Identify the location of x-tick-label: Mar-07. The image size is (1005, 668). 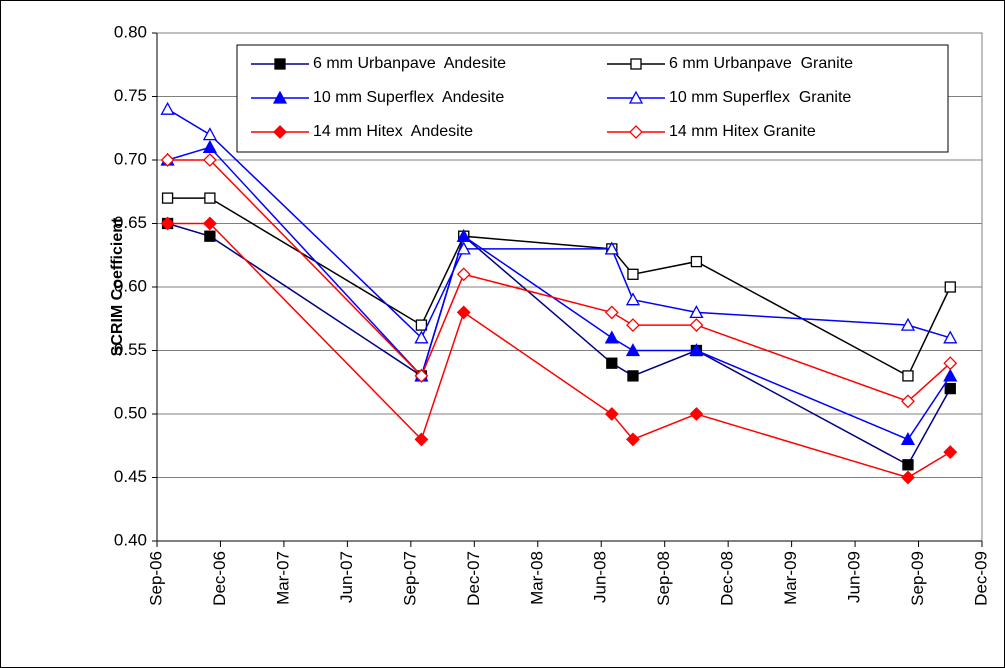
(282, 578).